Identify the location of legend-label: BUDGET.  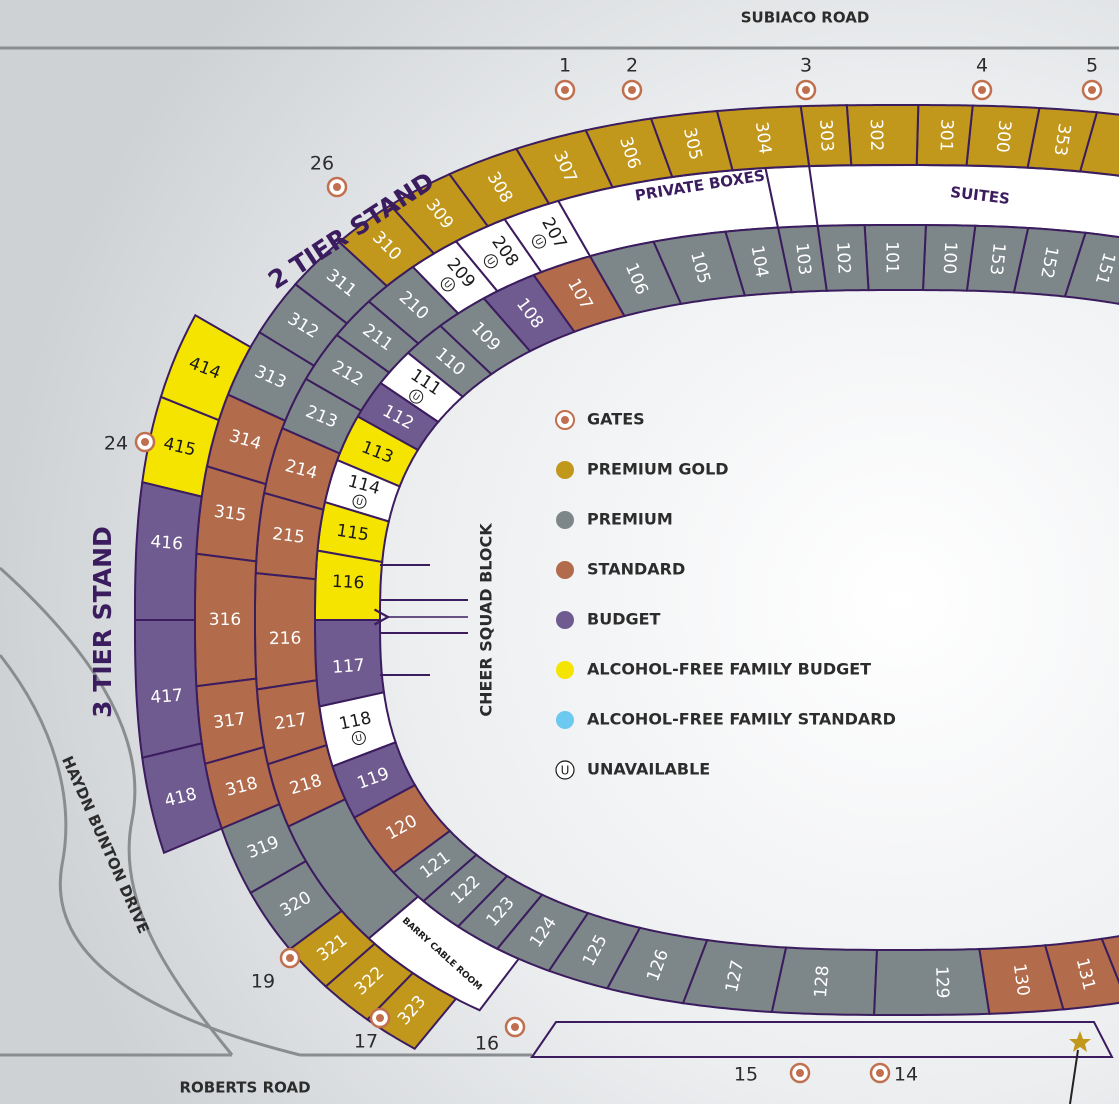
(624, 619).